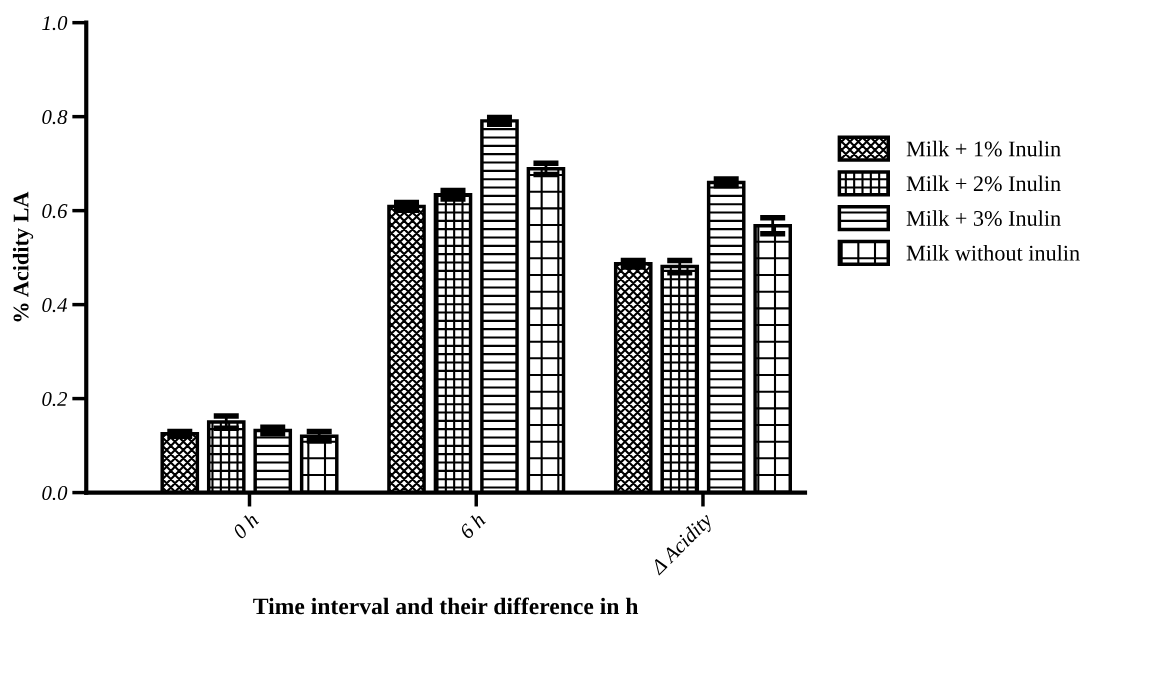 The image size is (1150, 687). Describe the element at coordinates (993, 252) in the screenshot. I see `legend-label: Milk without inulin` at that location.